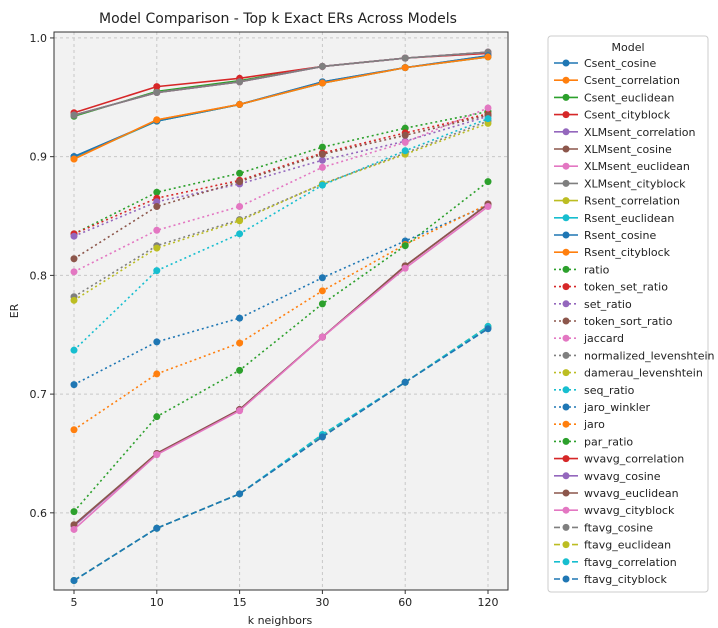 This screenshot has height=628, width=718. What do you see at coordinates (639, 132) in the screenshot?
I see `legend-label: XLMsent_correlation` at bounding box center [639, 132].